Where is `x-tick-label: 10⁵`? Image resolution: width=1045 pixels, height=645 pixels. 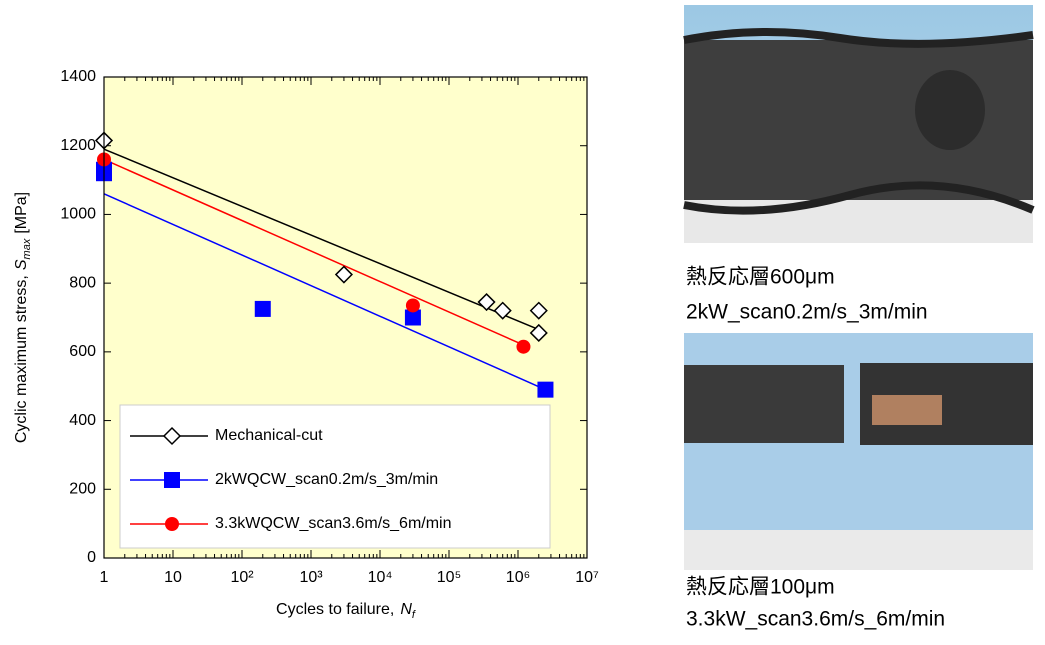 x-tick-label: 10⁵ is located at coordinates (449, 577).